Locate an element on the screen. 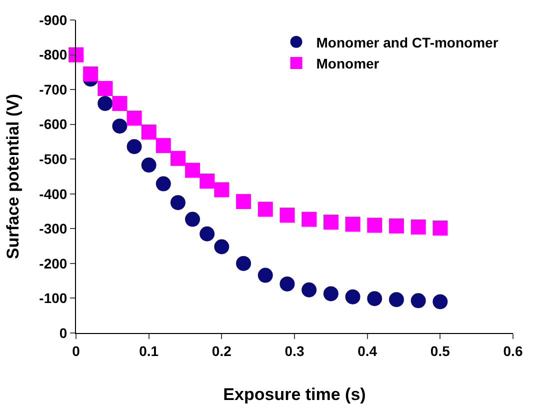 This screenshot has width=535, height=413. y-tick-label: -600 is located at coordinates (53, 124).